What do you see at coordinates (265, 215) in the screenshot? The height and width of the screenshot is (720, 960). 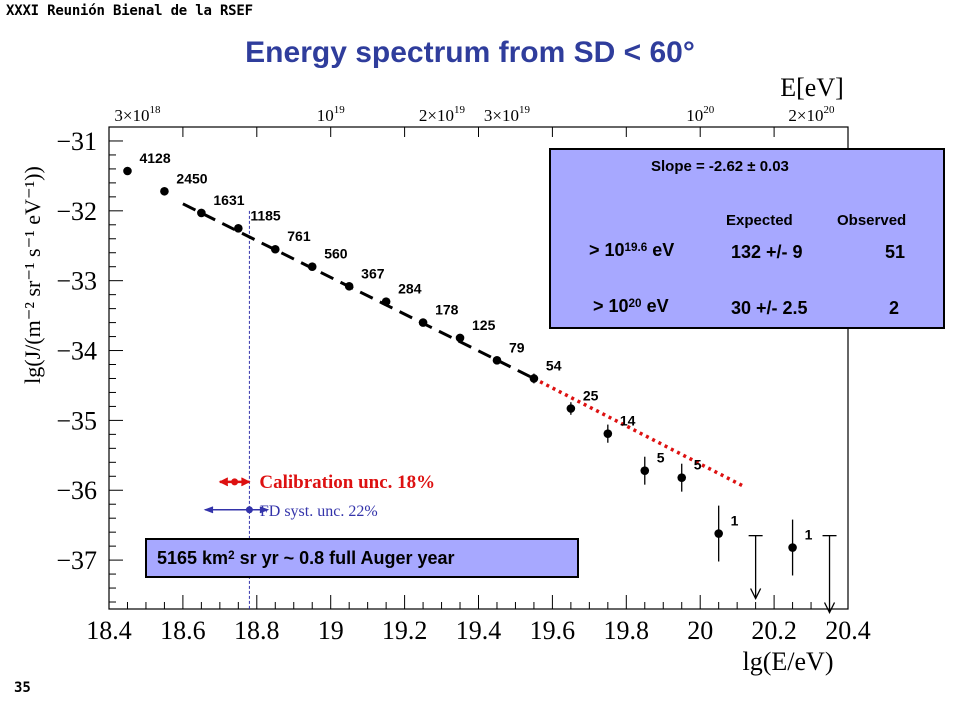 I see `count-label: 1185` at bounding box center [265, 215].